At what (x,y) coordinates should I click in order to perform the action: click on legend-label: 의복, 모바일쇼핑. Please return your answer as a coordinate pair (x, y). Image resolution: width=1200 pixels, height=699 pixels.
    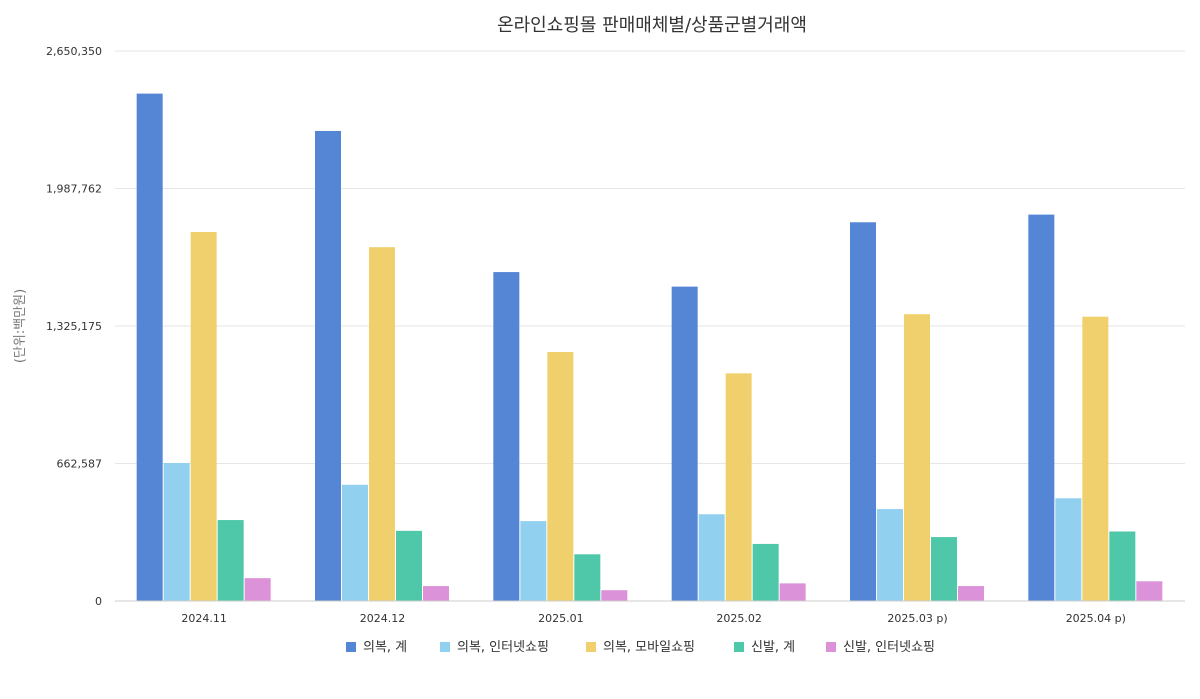
    Looking at the image, I should click on (649, 647).